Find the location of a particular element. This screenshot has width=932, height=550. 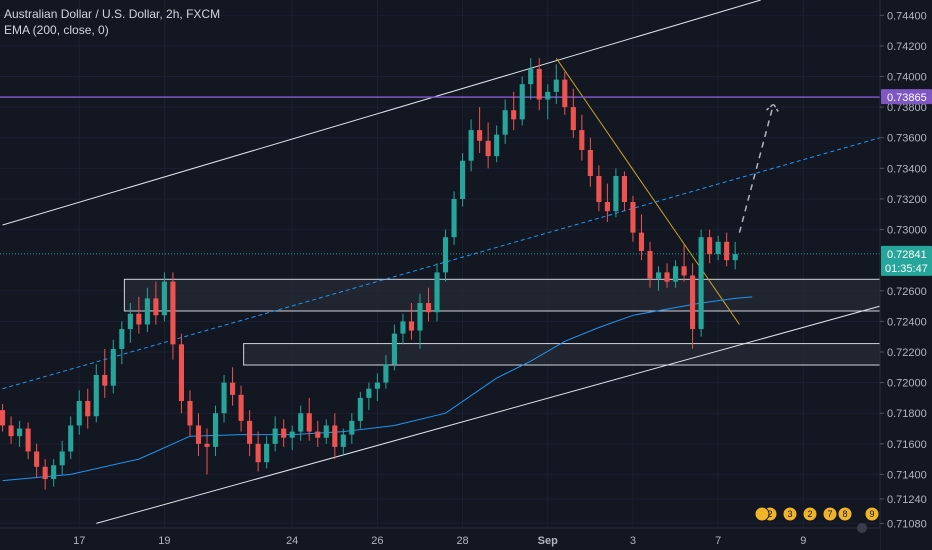

y-tick-label: 0.72400 is located at coordinates (907, 322).